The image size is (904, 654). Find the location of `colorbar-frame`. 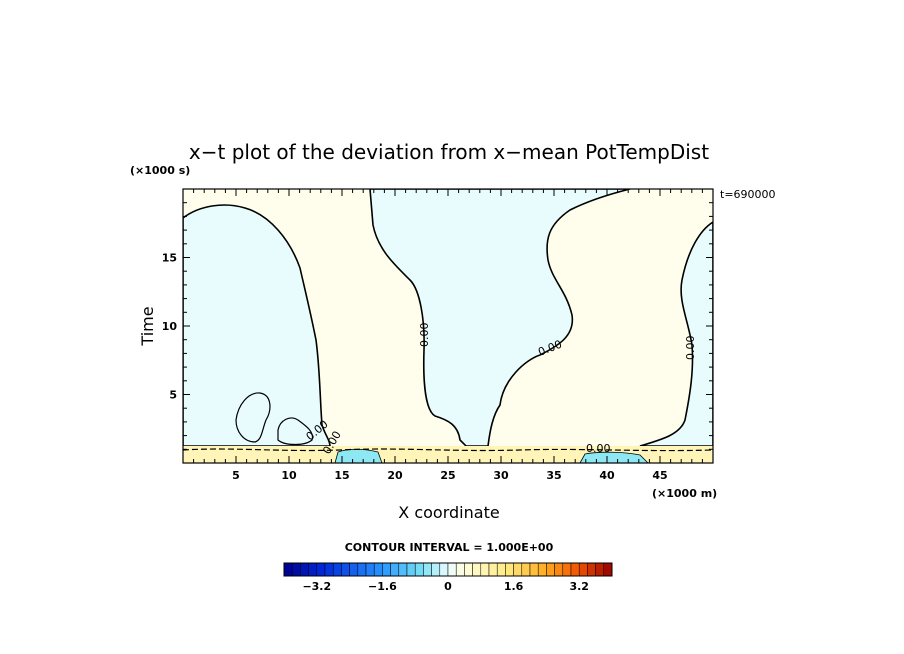

colorbar-frame is located at coordinates (448, 569).